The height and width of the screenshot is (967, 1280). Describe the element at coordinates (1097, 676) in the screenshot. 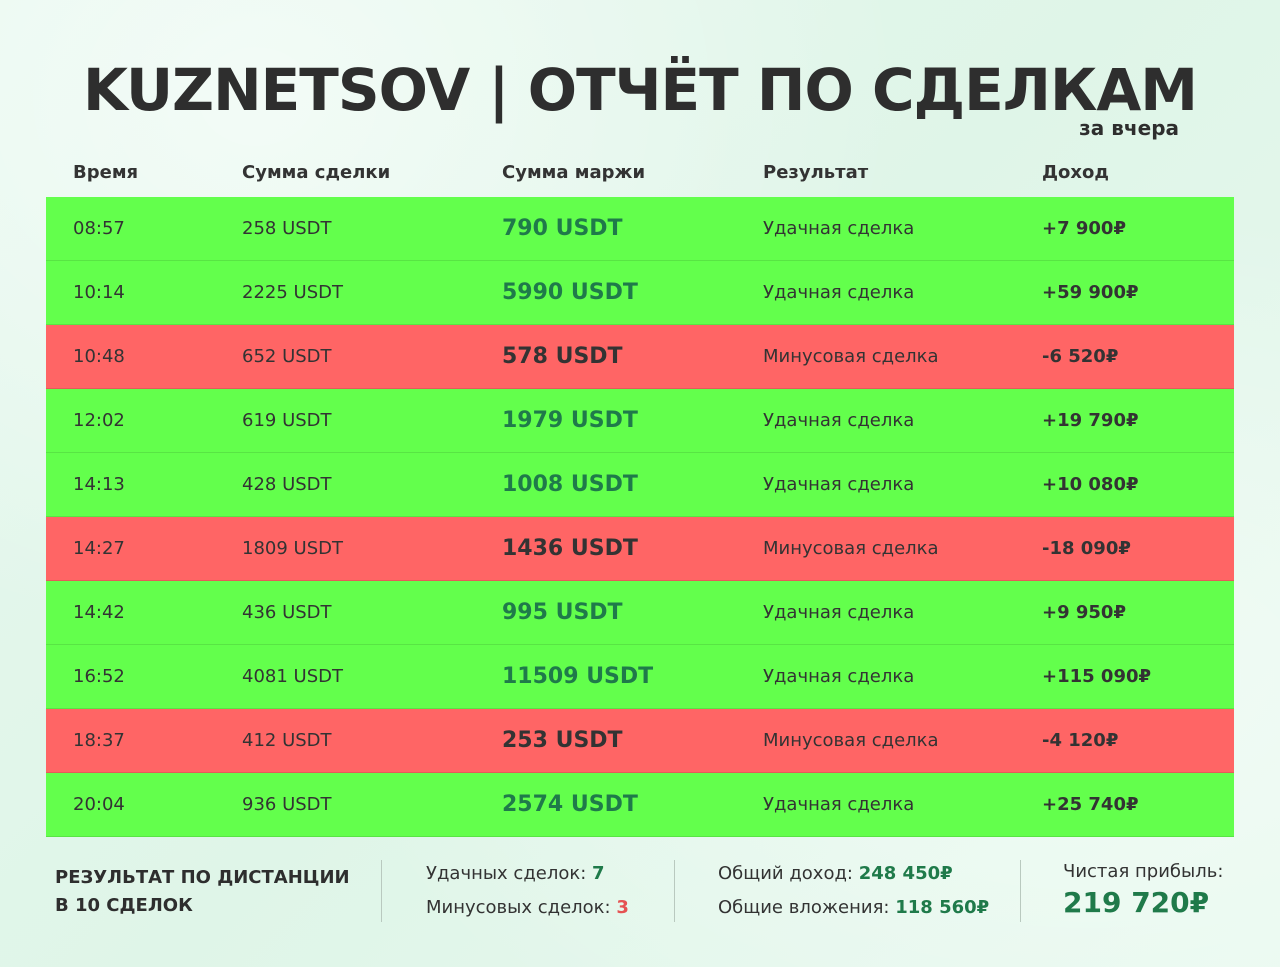

I see `income-cell: +115 090₽` at that location.